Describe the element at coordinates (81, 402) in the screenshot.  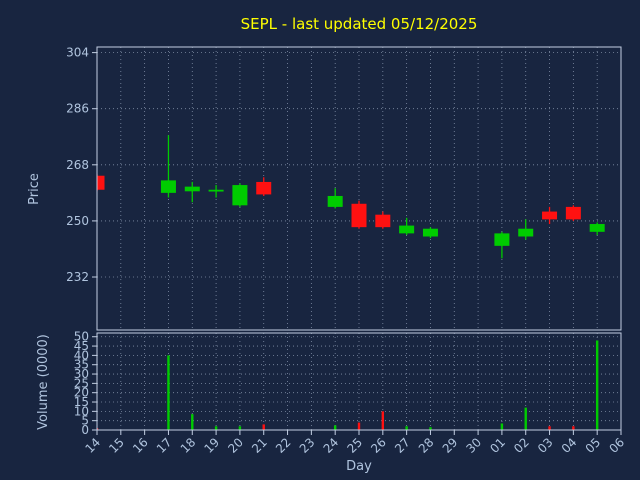
I see `y-tick-label: 15` at that location.